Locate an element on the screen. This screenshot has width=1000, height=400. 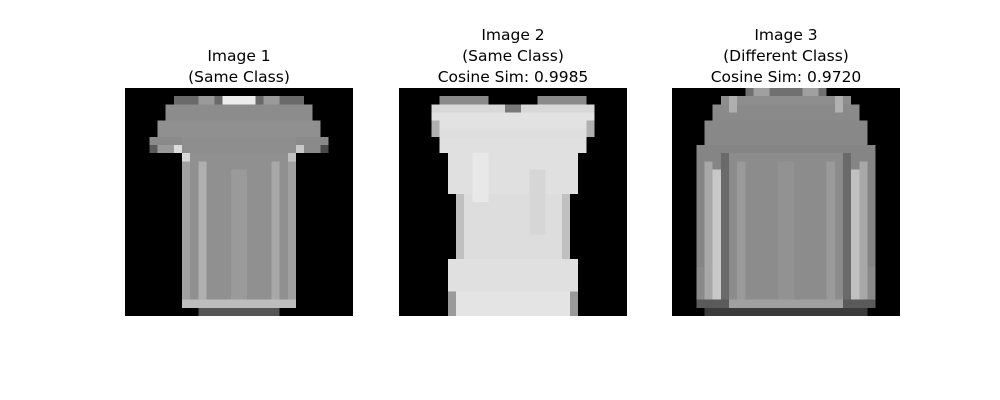
panel-3-title-line-2: (Different Class) is located at coordinates (786, 56).